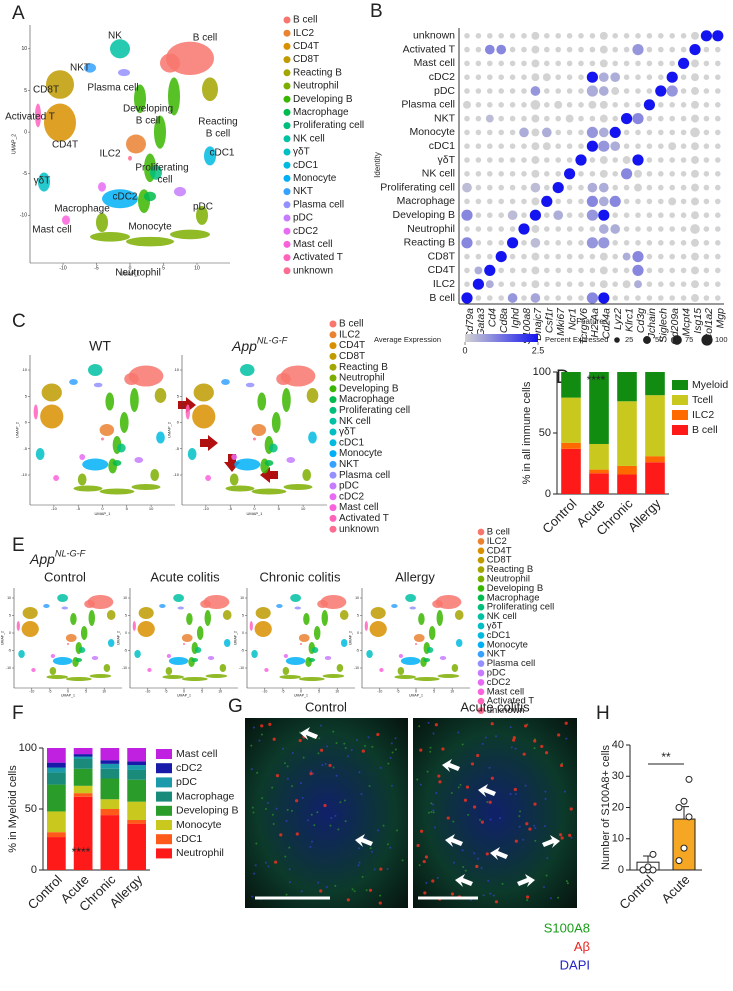  What do you see at coordinates (709, 324) in the screenshot?
I see `x-tick-label: Col1a2` at bounding box center [709, 324].